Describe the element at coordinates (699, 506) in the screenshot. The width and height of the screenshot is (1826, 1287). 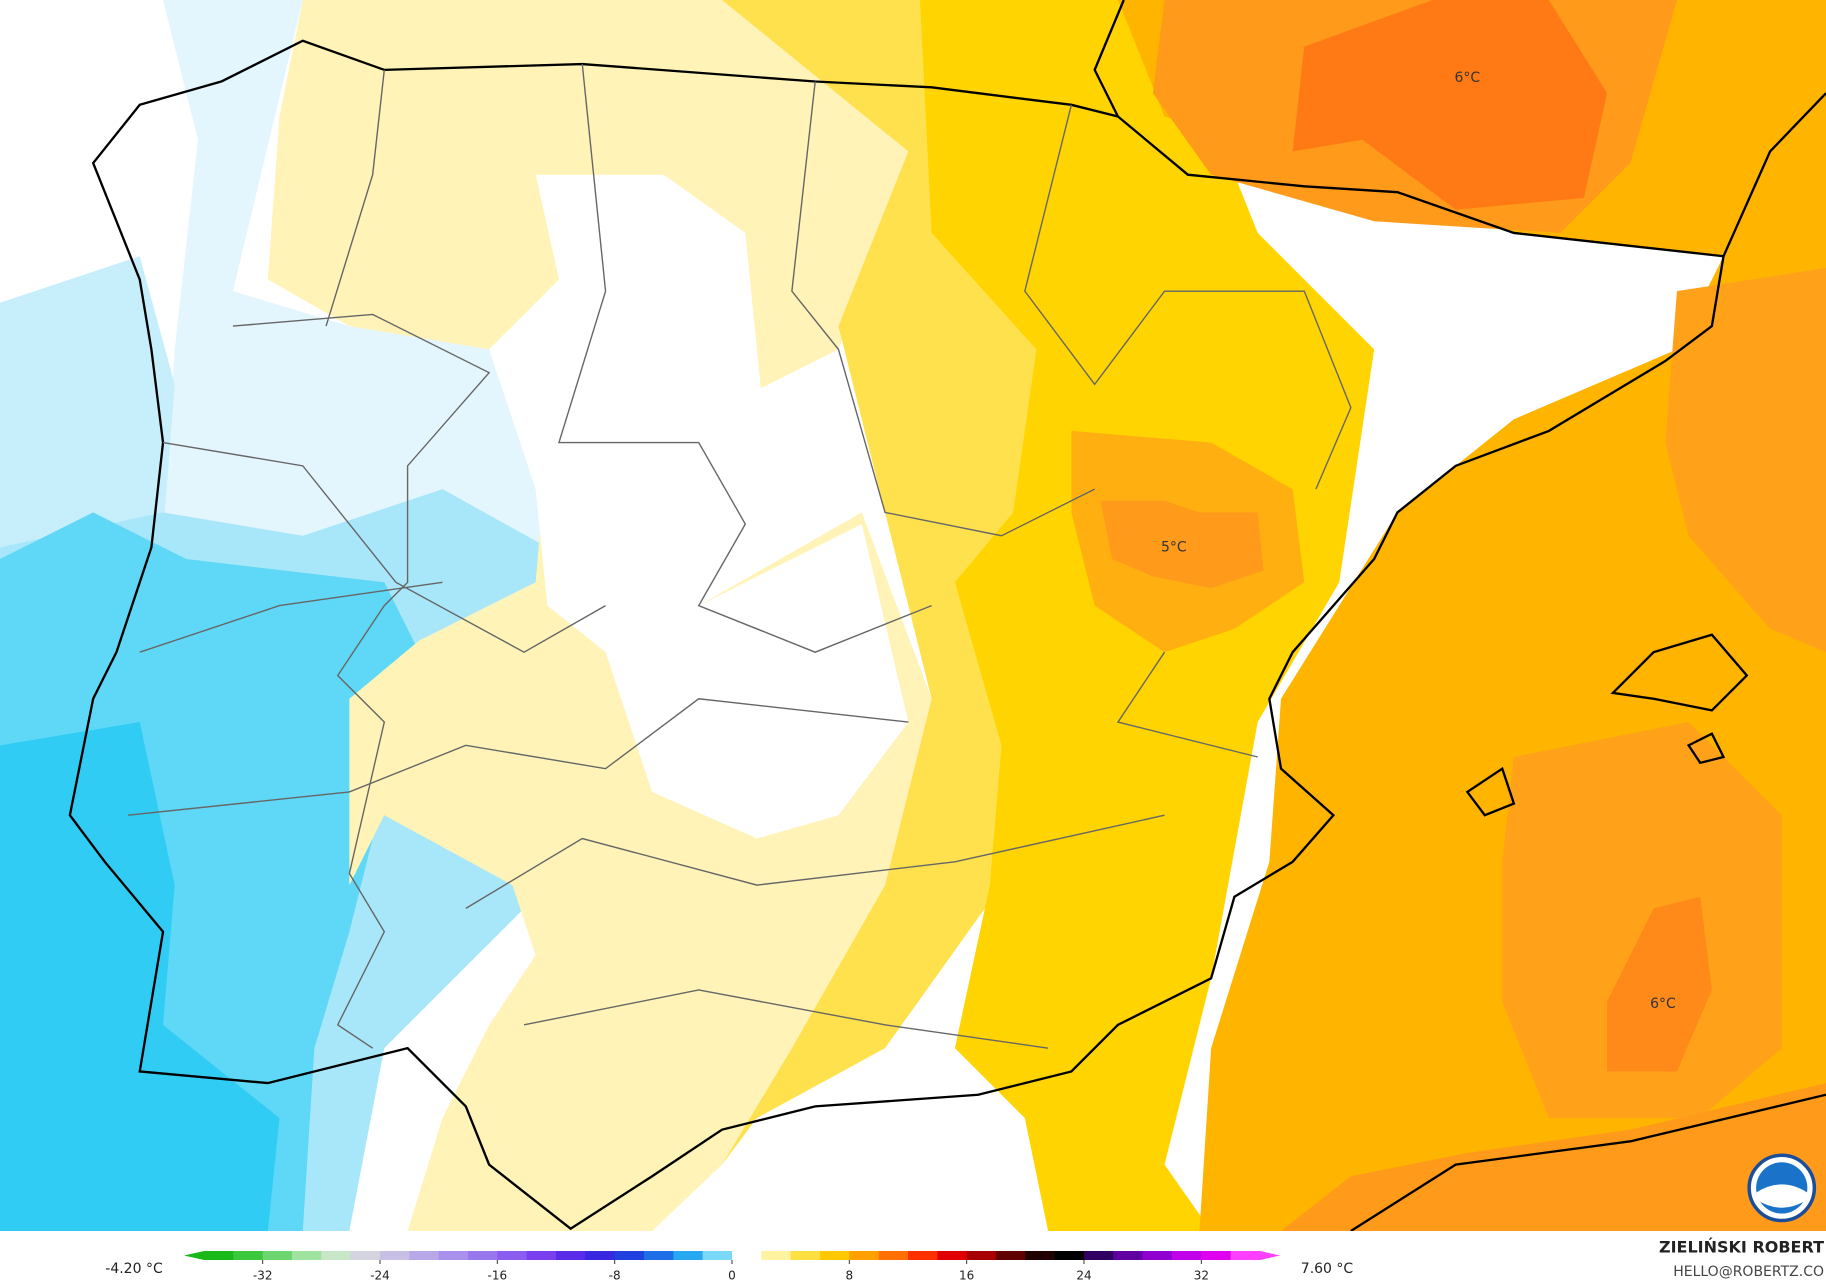
I see `zone-white` at that location.